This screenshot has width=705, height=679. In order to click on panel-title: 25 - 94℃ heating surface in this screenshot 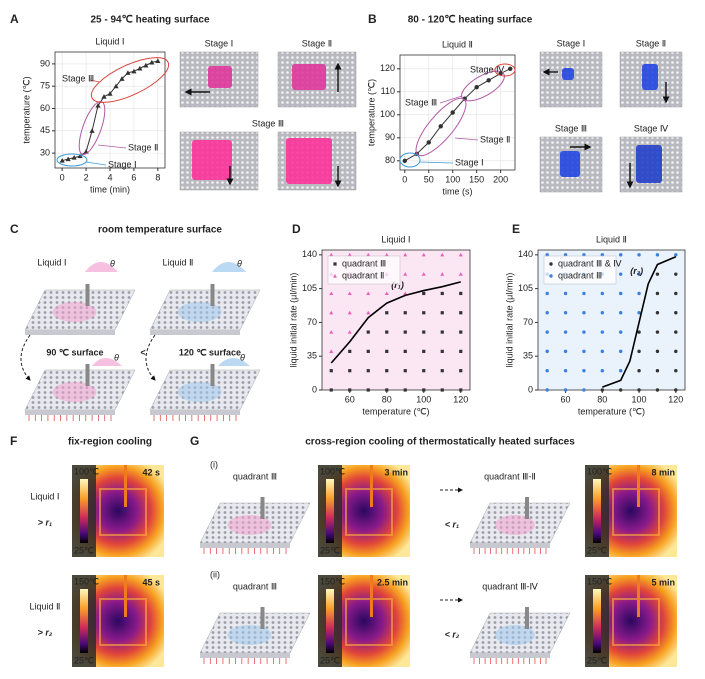, I will do `click(149, 20)`.